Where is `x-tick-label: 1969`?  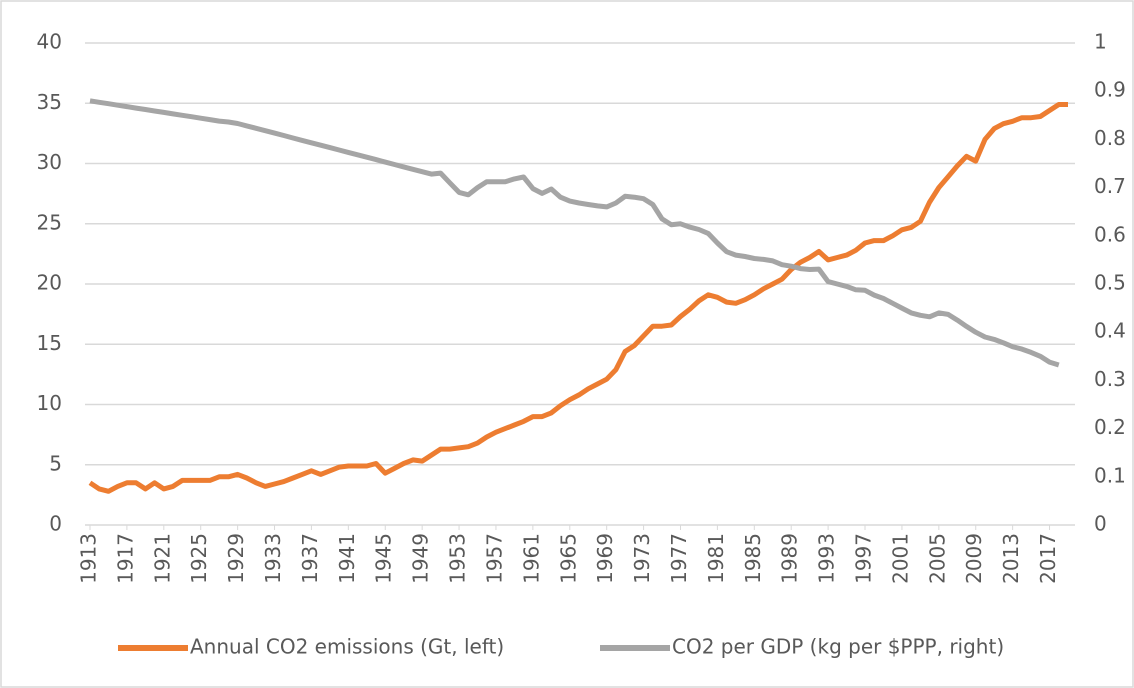
x-tick-label: 1969 is located at coordinates (605, 558).